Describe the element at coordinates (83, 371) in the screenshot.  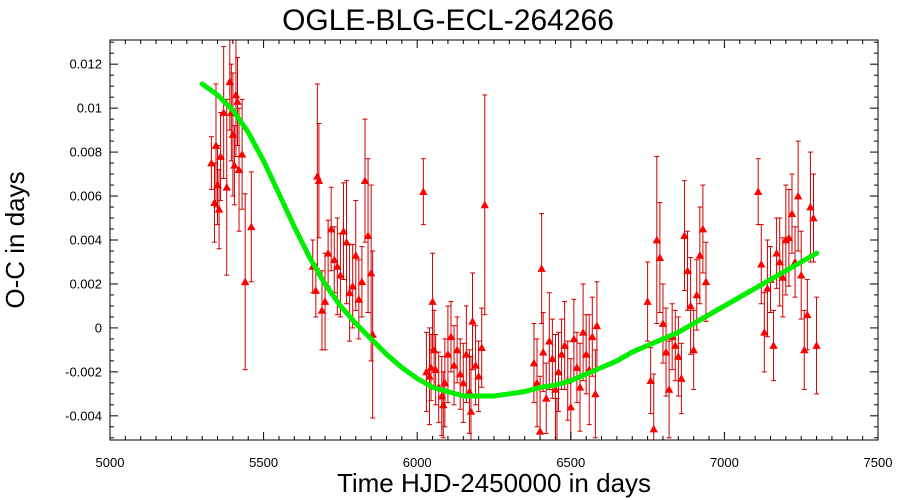
I see `y-tick-label: -0.002` at that location.